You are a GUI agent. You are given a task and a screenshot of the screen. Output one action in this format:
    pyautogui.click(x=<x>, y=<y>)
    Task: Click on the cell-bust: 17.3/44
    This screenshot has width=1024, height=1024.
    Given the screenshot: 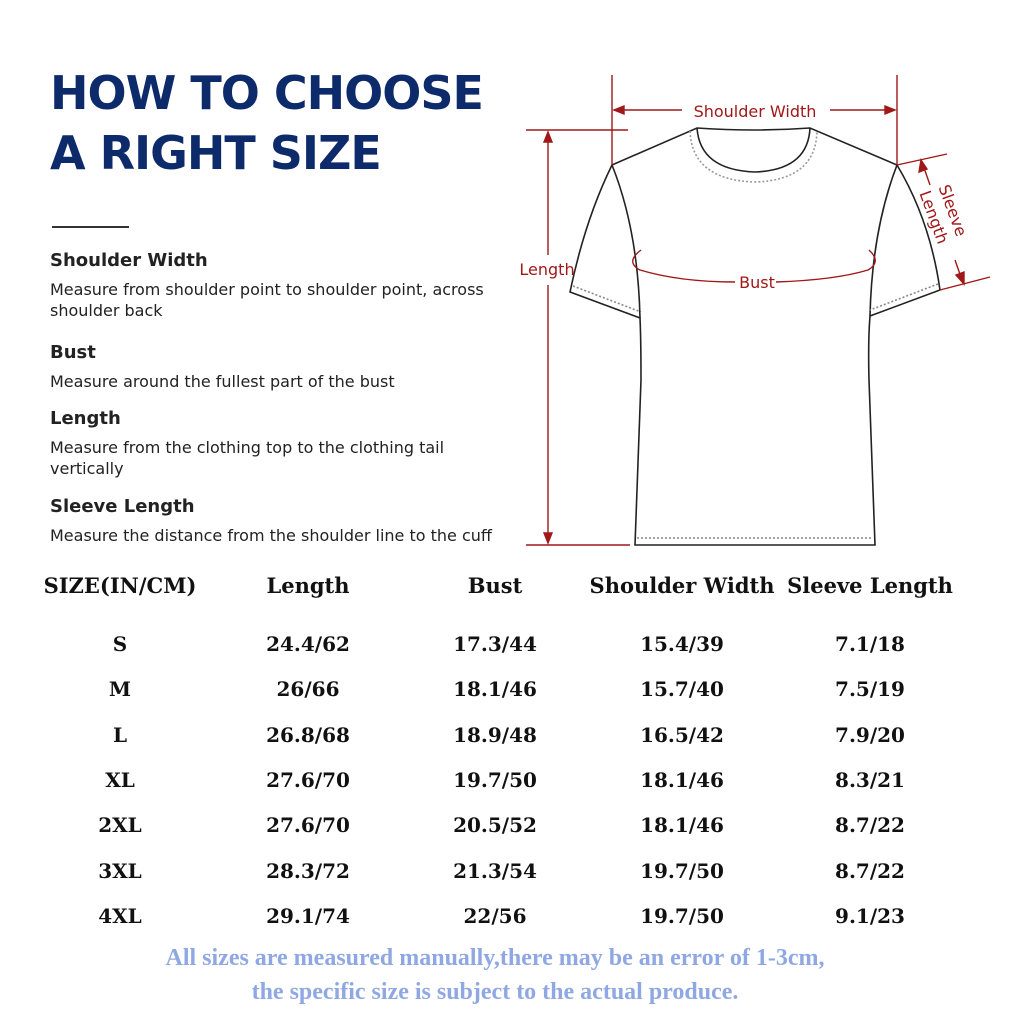 What is the action you would take?
    pyautogui.click(x=495, y=644)
    